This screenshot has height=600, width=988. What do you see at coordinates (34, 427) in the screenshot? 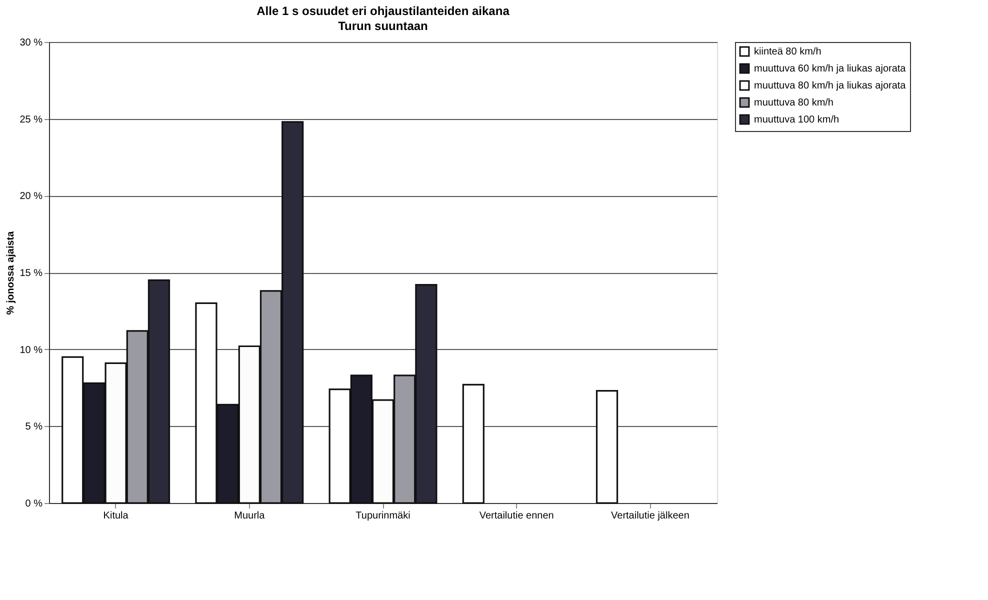
I see `y-tick-label: 5 %` at bounding box center [34, 427].